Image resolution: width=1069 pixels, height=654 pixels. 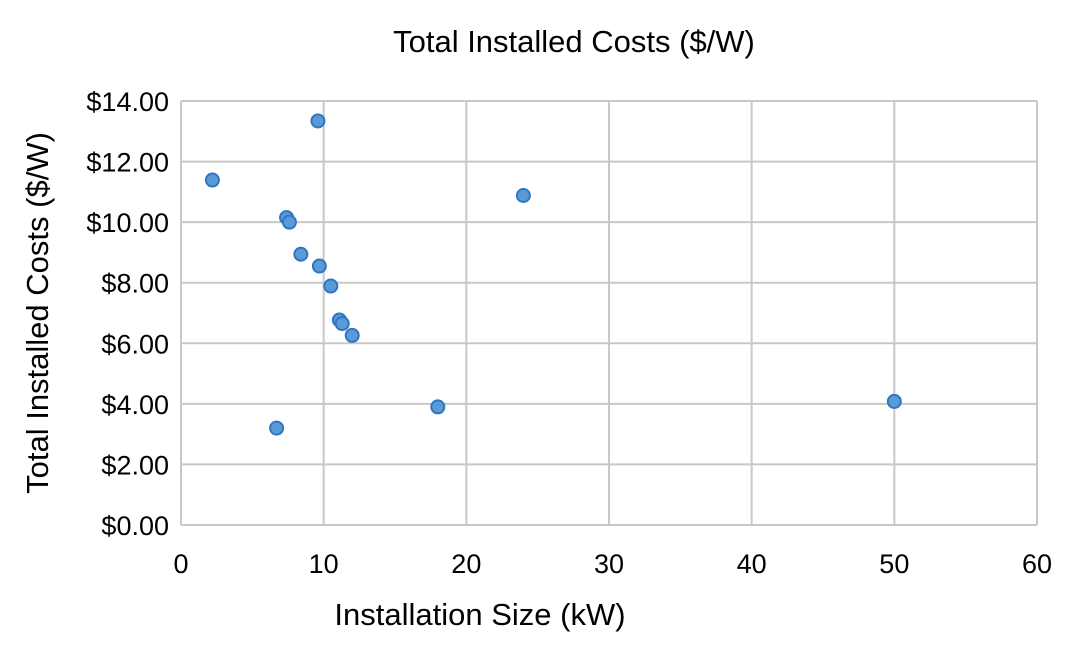 I want to click on y-axis-label: Total Installed Costs ($/W), so click(x=37, y=313).